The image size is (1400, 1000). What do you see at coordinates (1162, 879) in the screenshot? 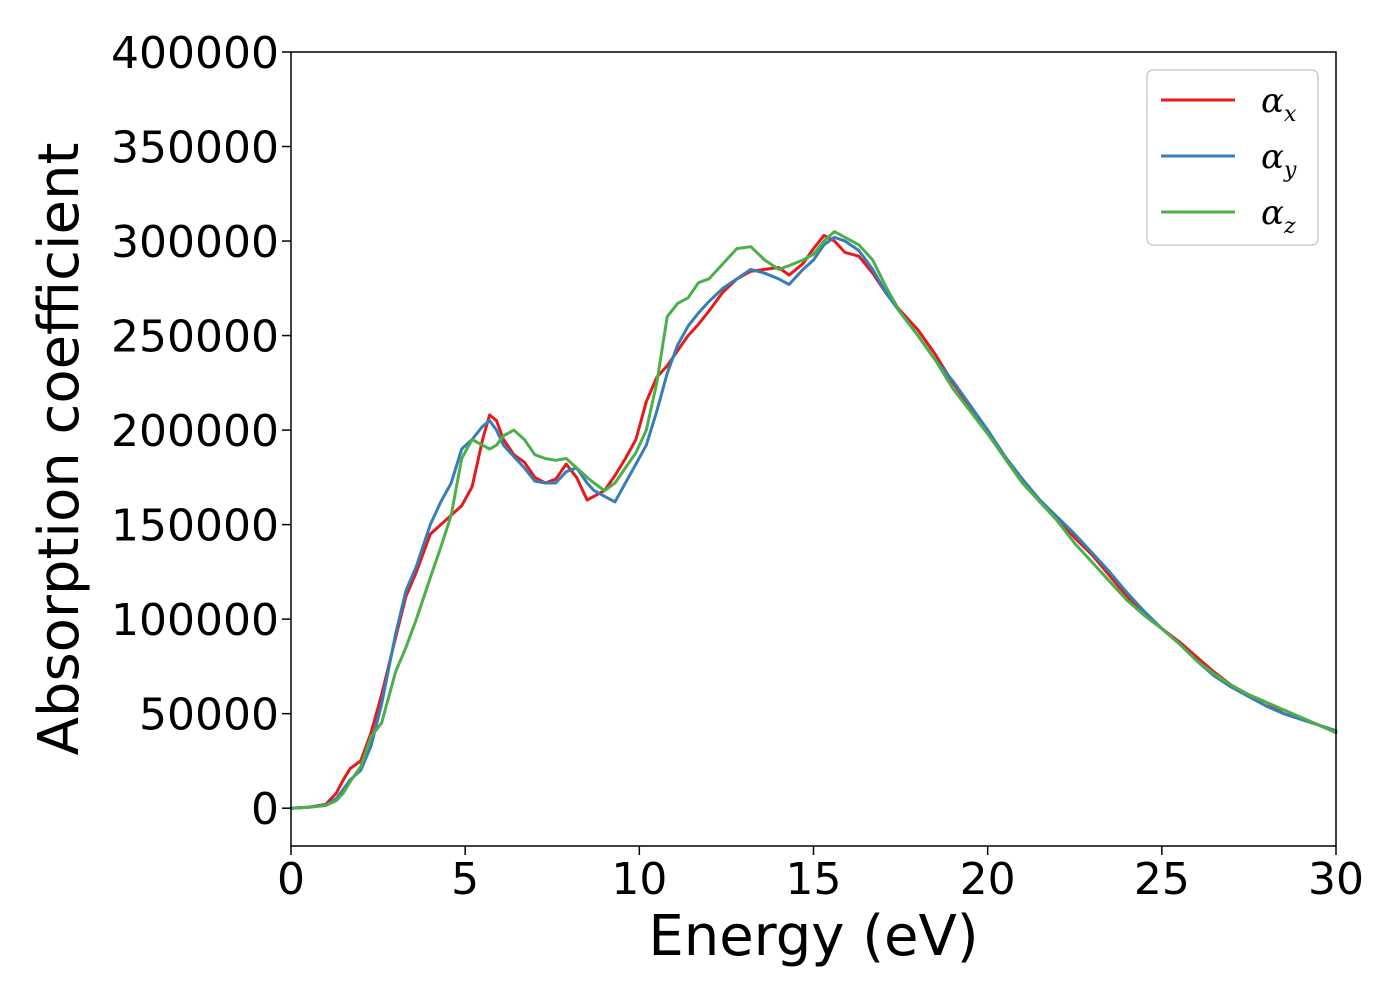
I see `x-tick-label: 25` at bounding box center [1162, 879].